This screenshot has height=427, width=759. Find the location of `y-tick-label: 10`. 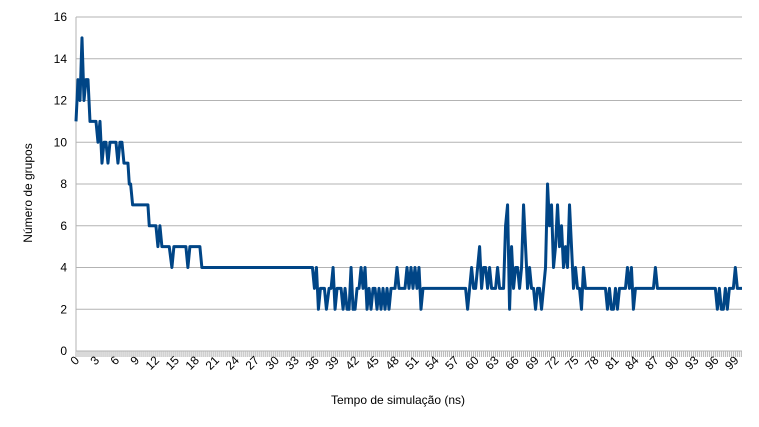

y-tick-label: 10 is located at coordinates (61, 142).